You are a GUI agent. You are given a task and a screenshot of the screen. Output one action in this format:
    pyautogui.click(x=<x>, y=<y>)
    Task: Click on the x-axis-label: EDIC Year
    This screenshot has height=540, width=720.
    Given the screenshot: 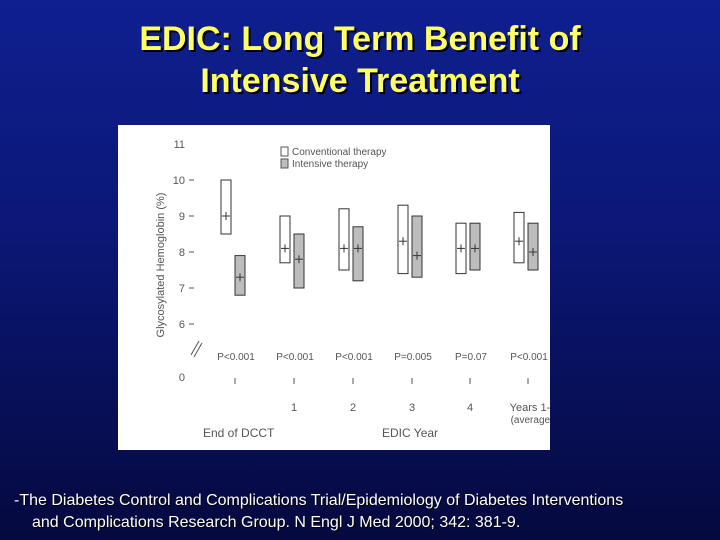 What is the action you would take?
    pyautogui.click(x=410, y=433)
    